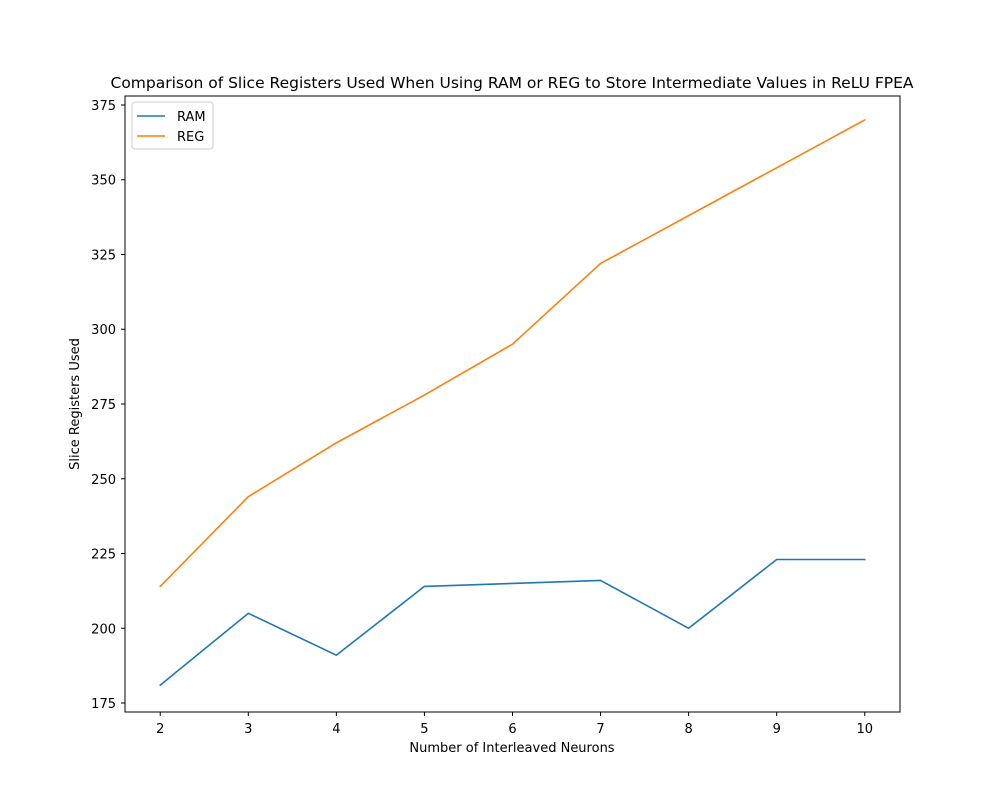 This screenshot has height=800, width=1000. Describe the element at coordinates (512, 729) in the screenshot. I see `x-tick-label: 6` at that location.